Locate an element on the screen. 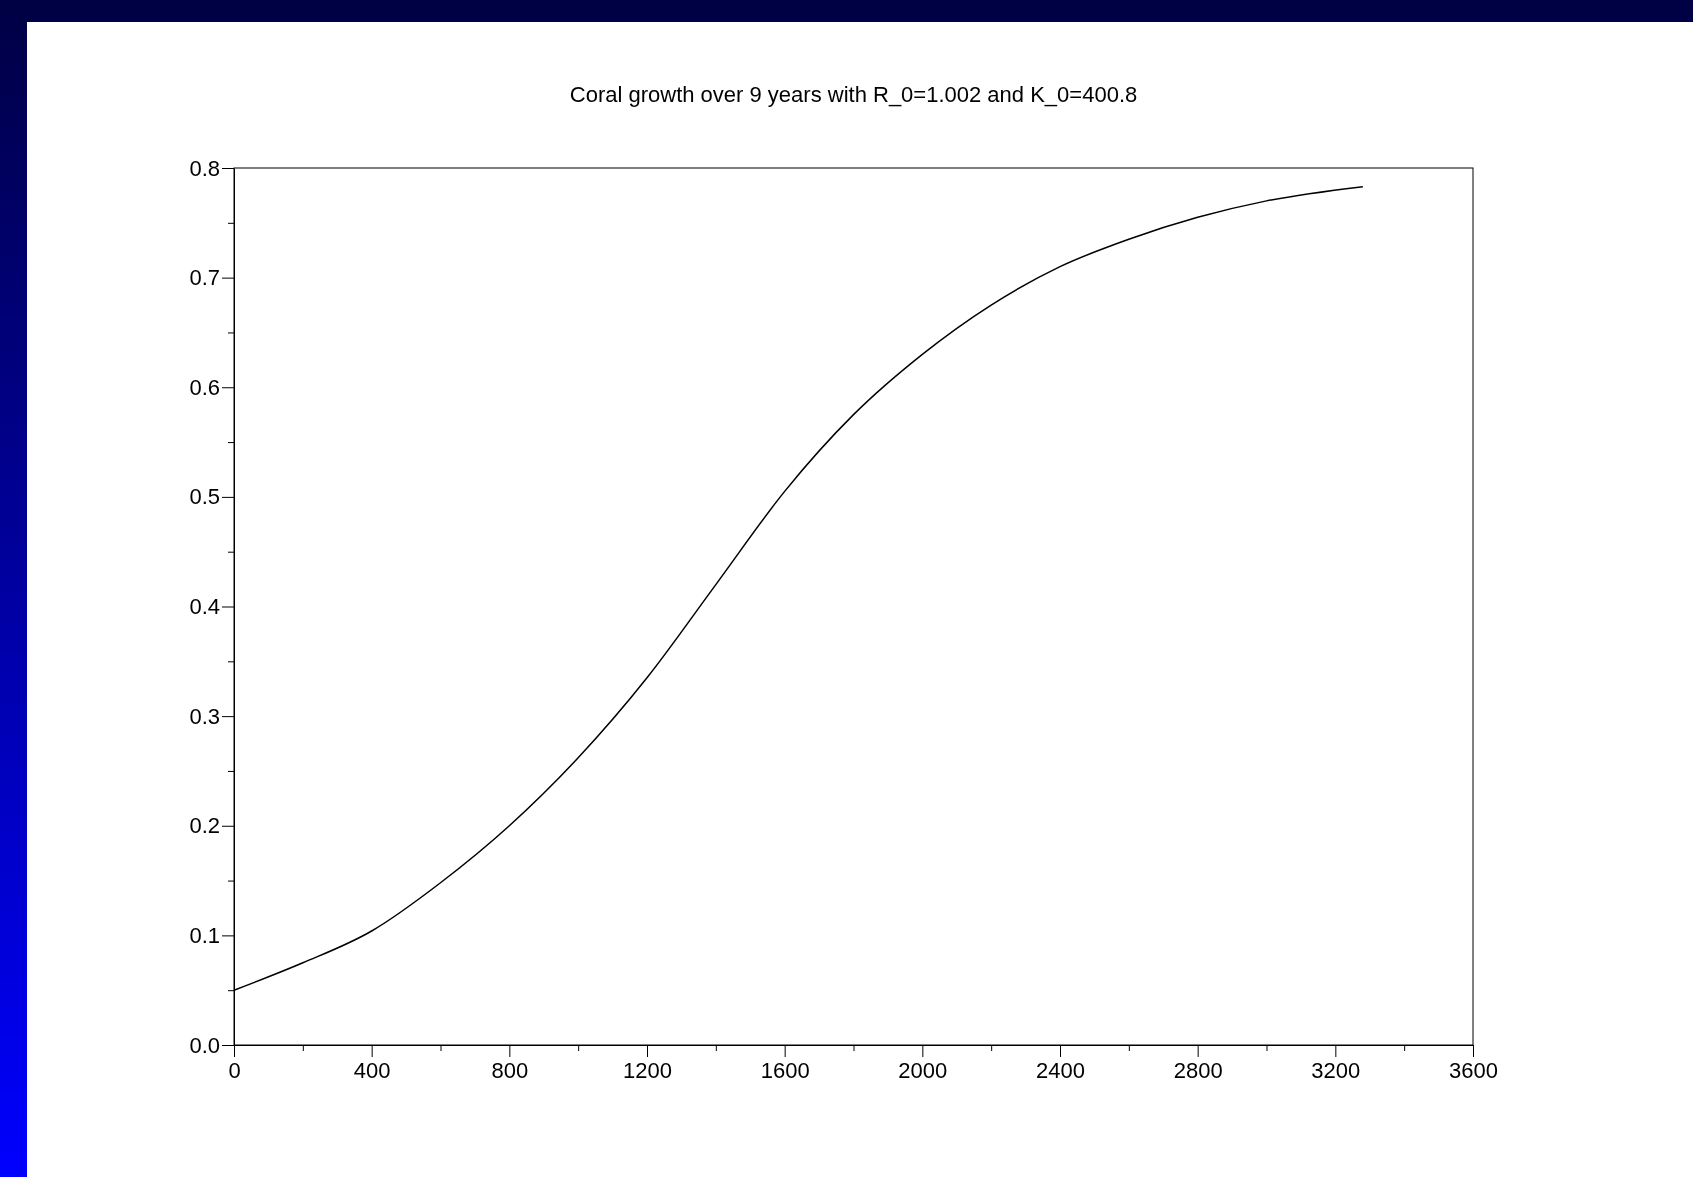  x-tick-label: 3200 is located at coordinates (1336, 1071).